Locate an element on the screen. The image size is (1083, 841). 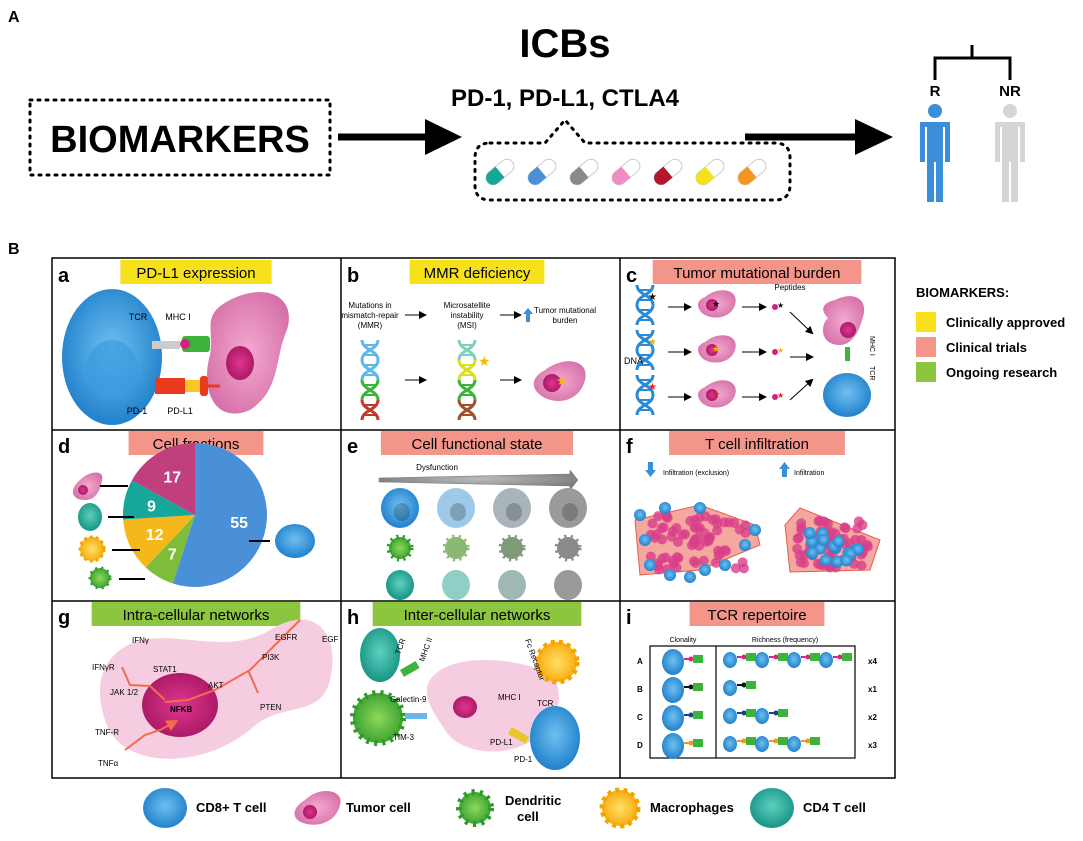
panel-letter: d is located at coordinates (64, 447).